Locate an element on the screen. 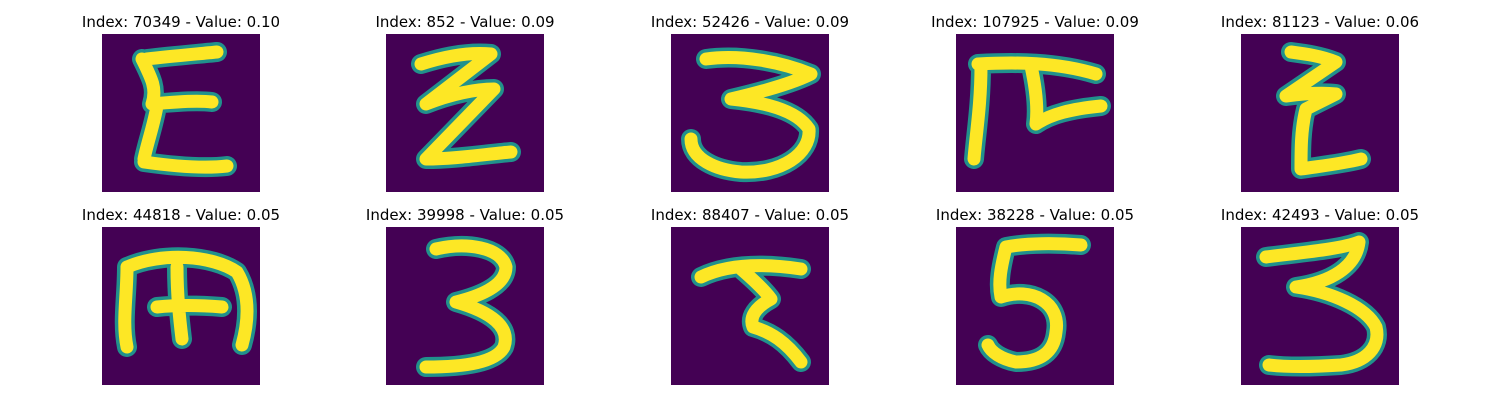  sample-panel: Index: 107925 - Value: 0.09 is located at coordinates (1035, 102).